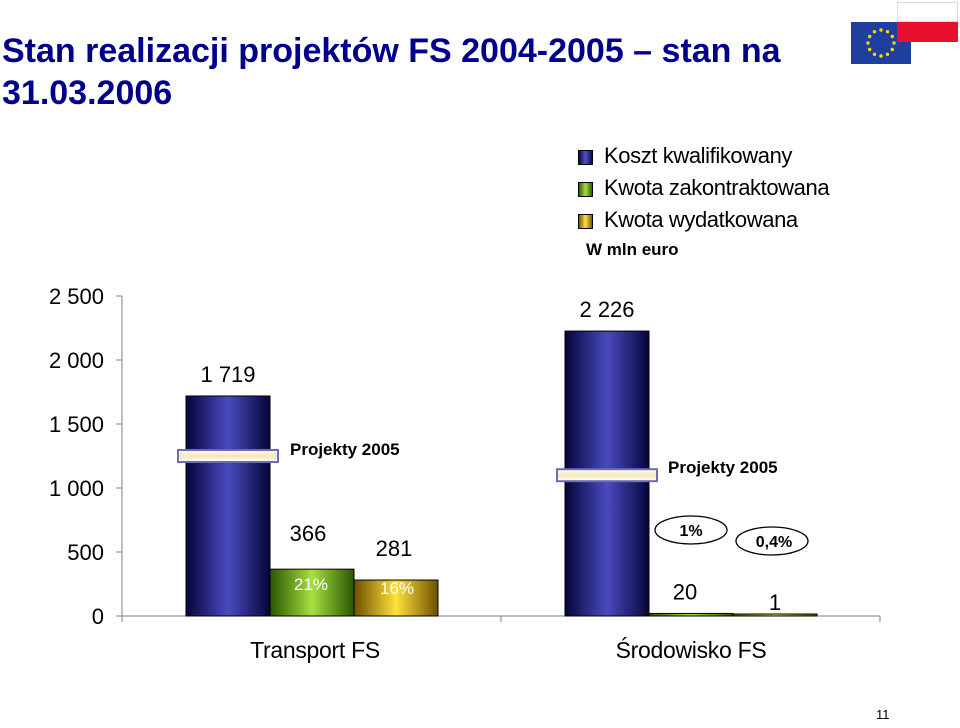  What do you see at coordinates (76, 296) in the screenshot?
I see `y-tick-label: 2 500` at bounding box center [76, 296].